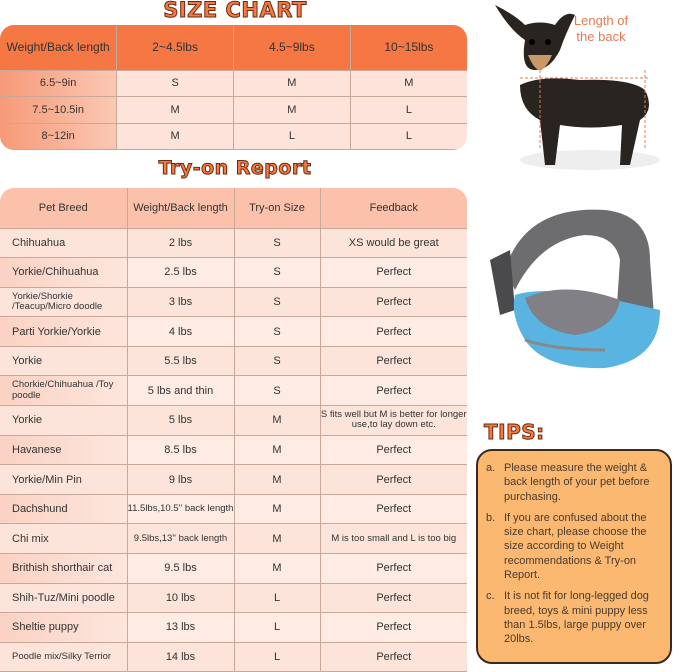 The image size is (679, 672). Describe the element at coordinates (64, 657) in the screenshot. I see `table-cell: Poodle mix/Silky Terrior` at that location.